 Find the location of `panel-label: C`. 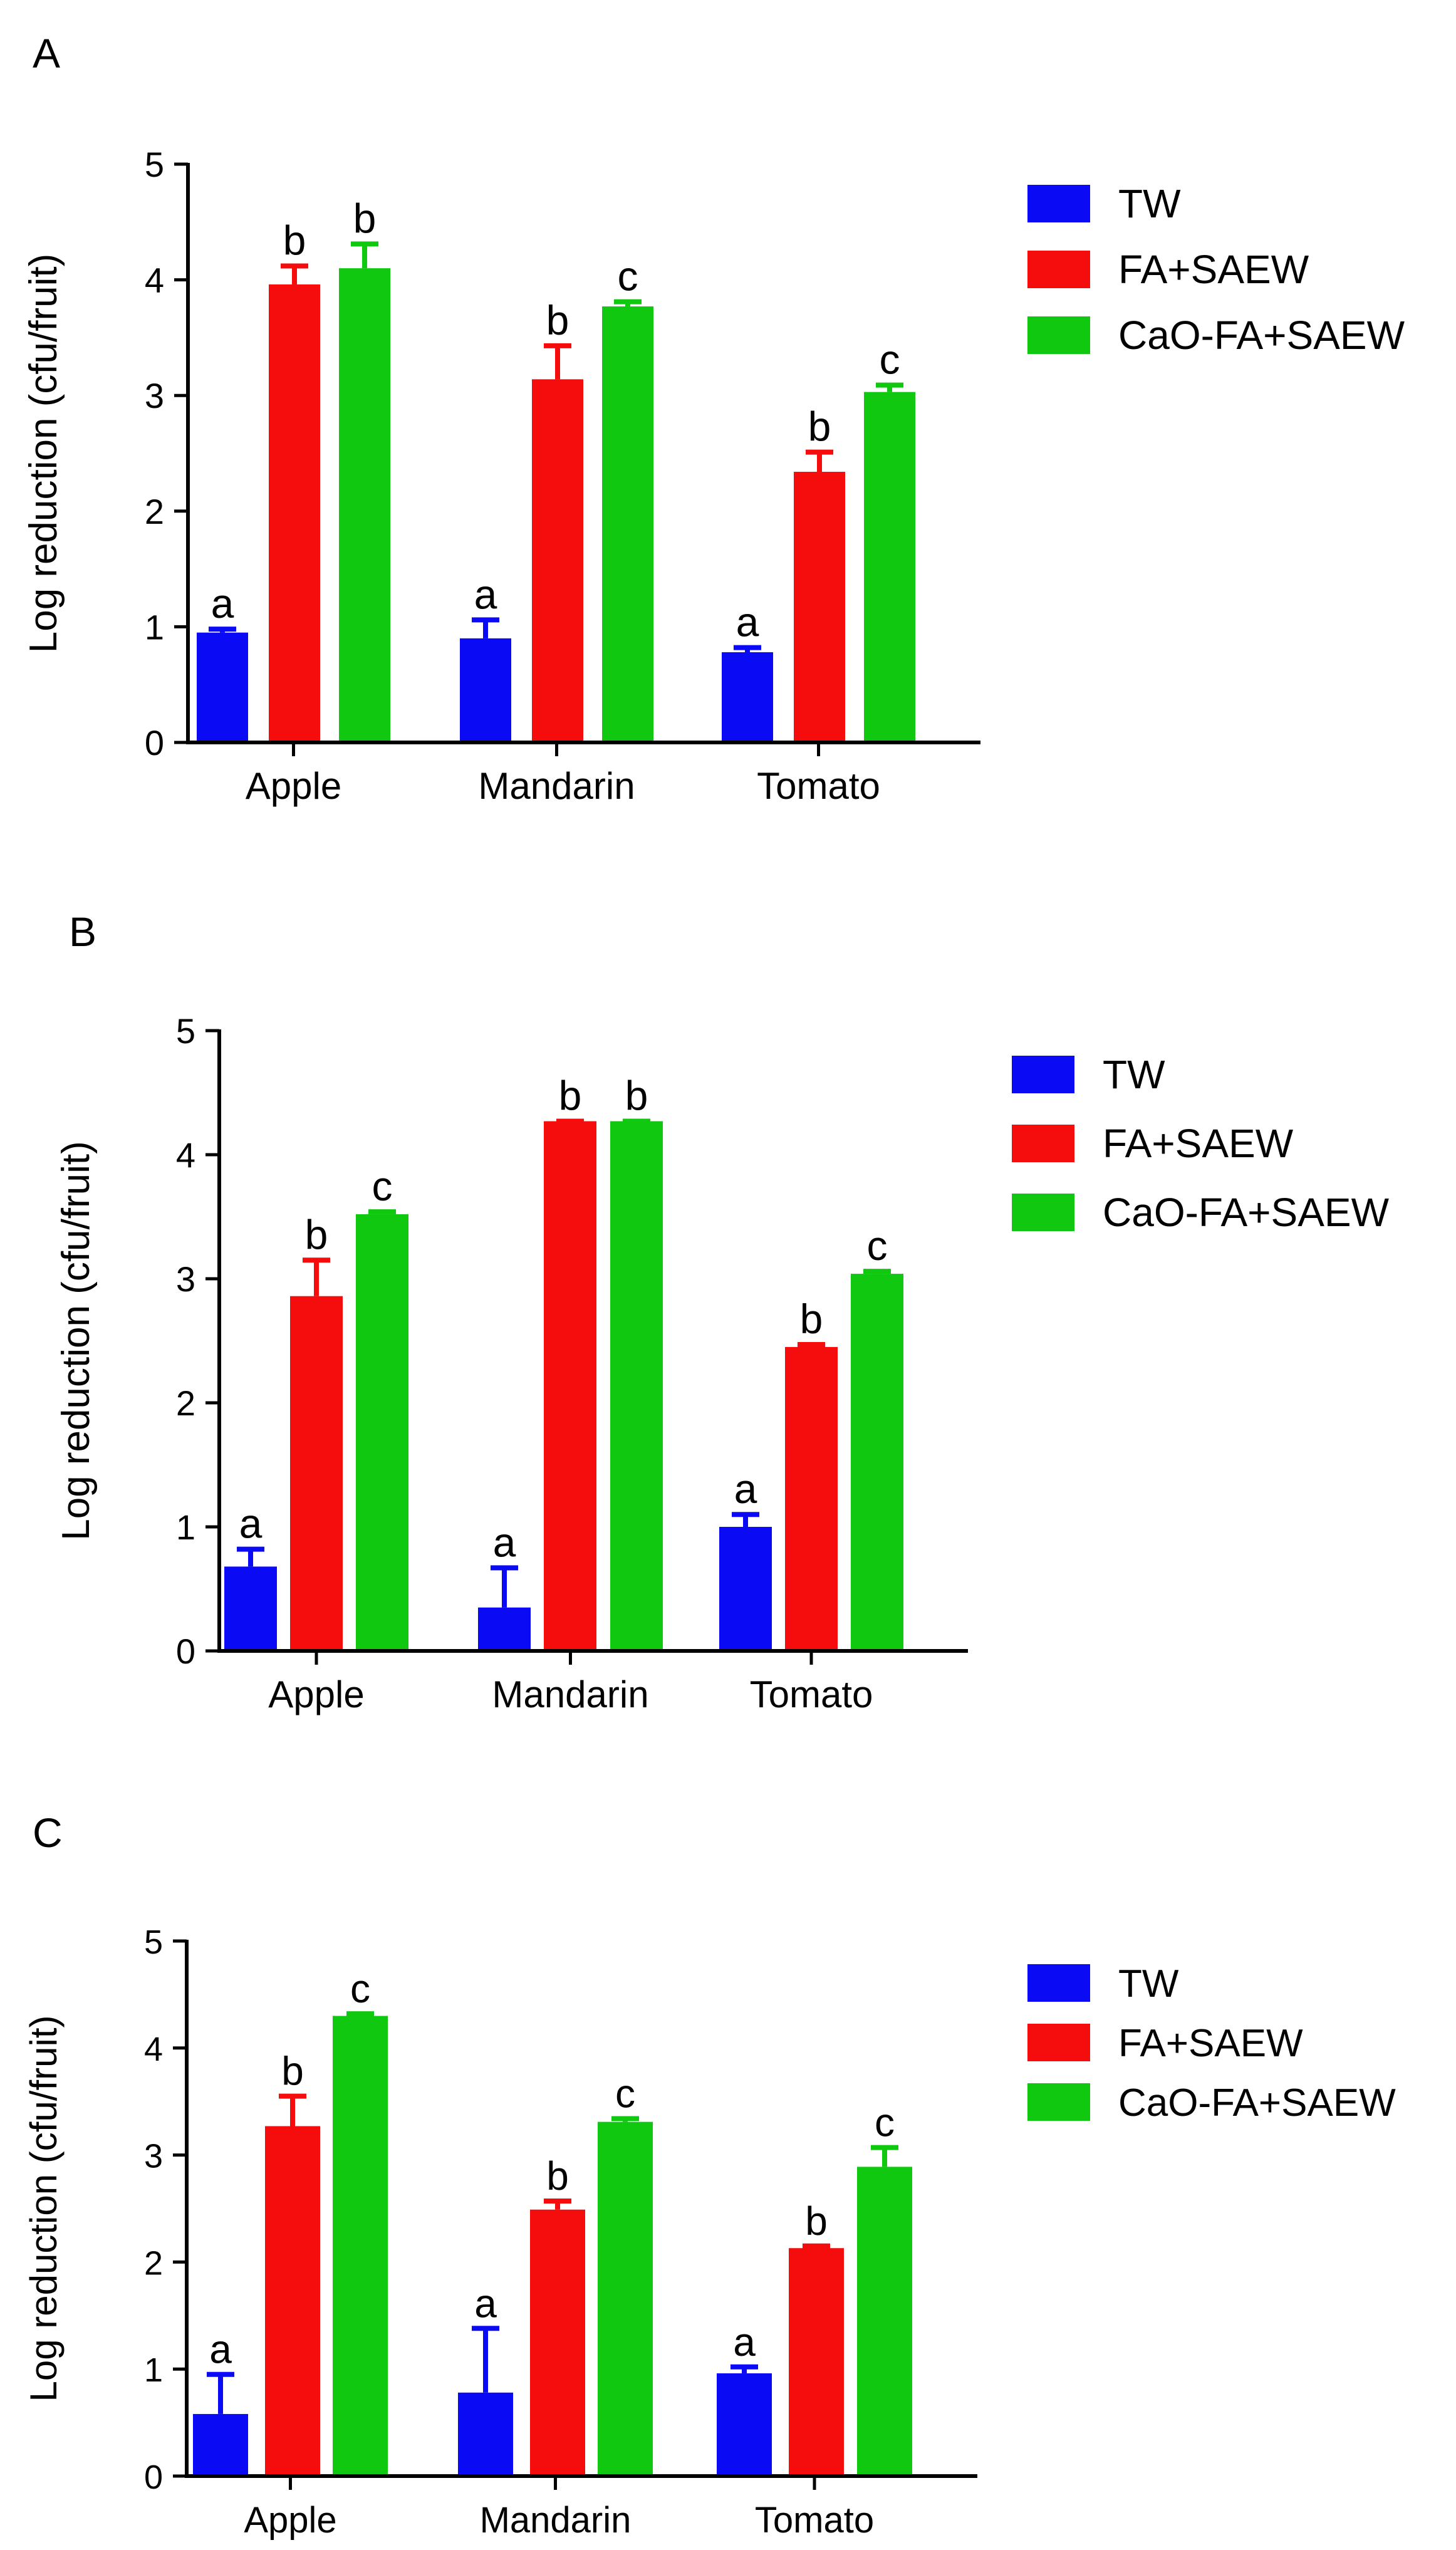

panel-label: C is located at coordinates (48, 1833).